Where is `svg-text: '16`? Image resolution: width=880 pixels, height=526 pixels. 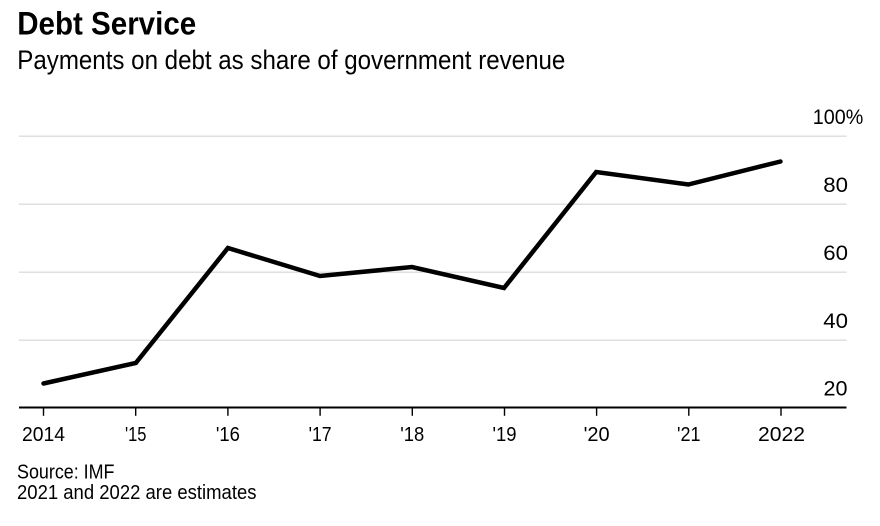
svg-text: '16 is located at coordinates (228, 435).